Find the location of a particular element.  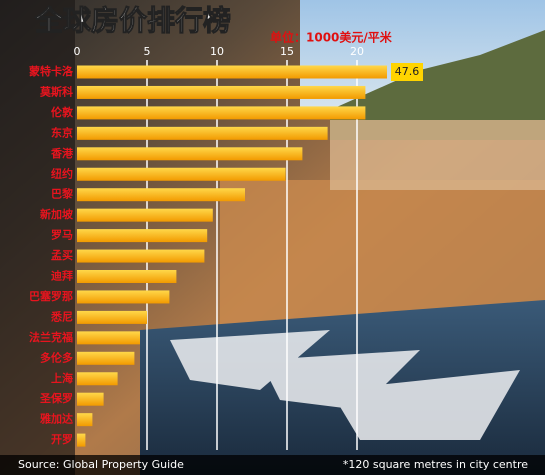

x-tick-label: 15 is located at coordinates (287, 51).